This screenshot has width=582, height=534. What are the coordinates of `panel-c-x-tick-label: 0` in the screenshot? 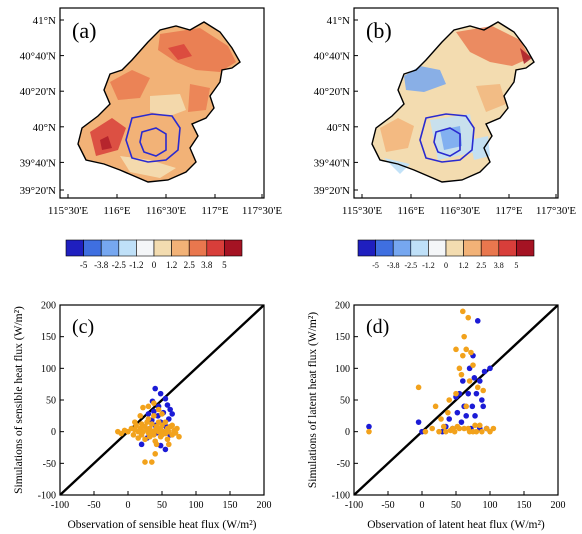 It's located at (128, 505).